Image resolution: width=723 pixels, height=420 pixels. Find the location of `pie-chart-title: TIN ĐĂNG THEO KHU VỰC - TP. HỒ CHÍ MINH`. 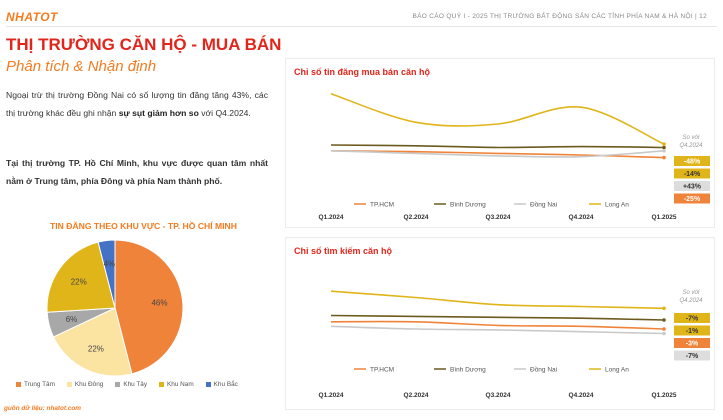

pie-chart-title: TIN ĐĂNG THEO KHU VỰC - TP. HỒ CHÍ MINH is located at coordinates (143, 226).